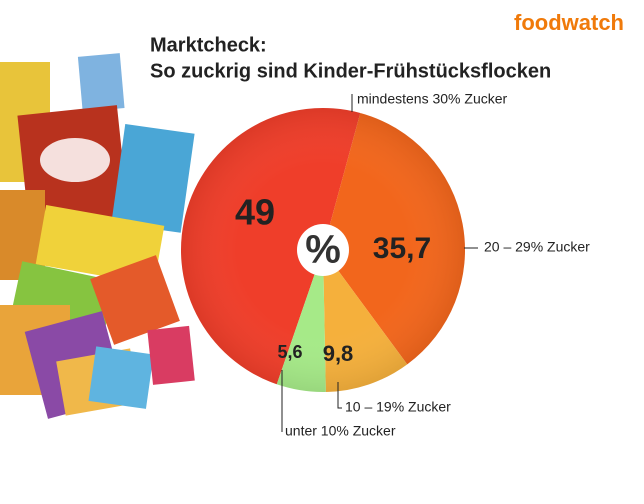  Describe the element at coordinates (569, 22) in the screenshot. I see `brand-logo: foodwatch` at that location.